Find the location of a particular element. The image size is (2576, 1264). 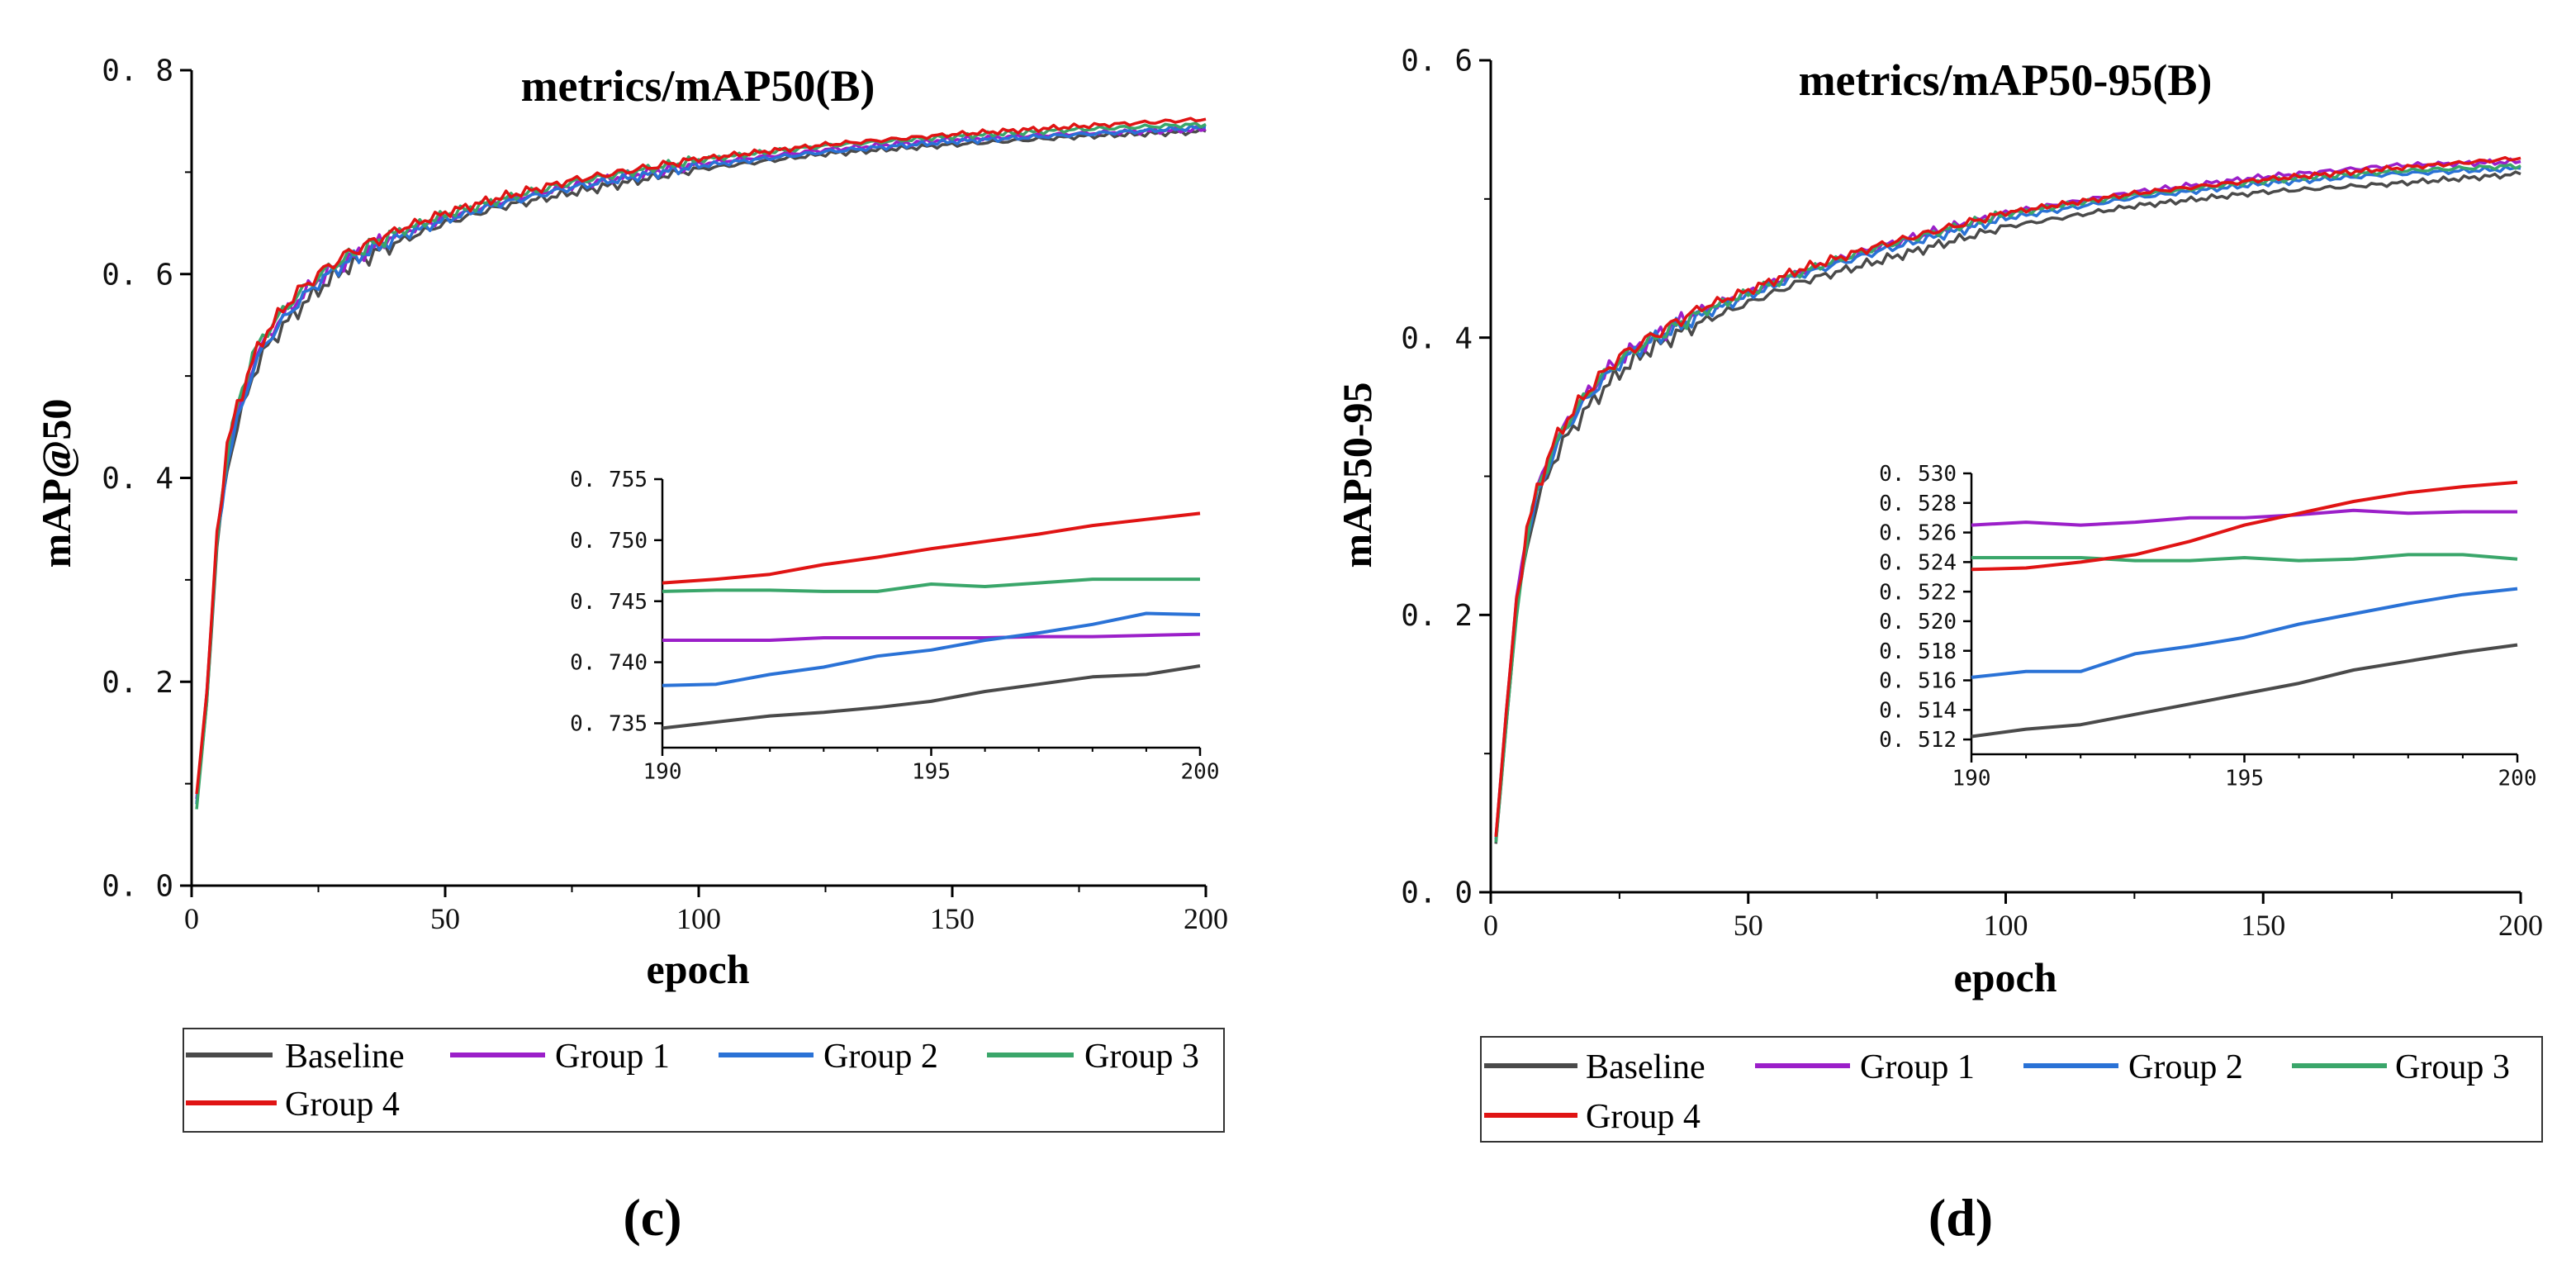

panel-d-inset-xtick-label: 190 is located at coordinates (1971, 778).